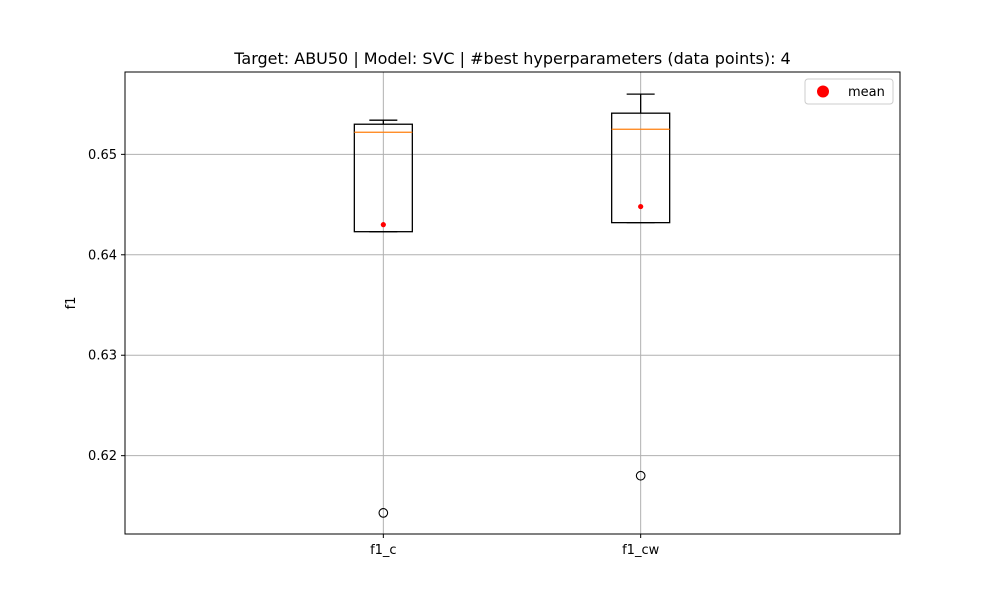  I want to click on legend-box, so click(849, 91).